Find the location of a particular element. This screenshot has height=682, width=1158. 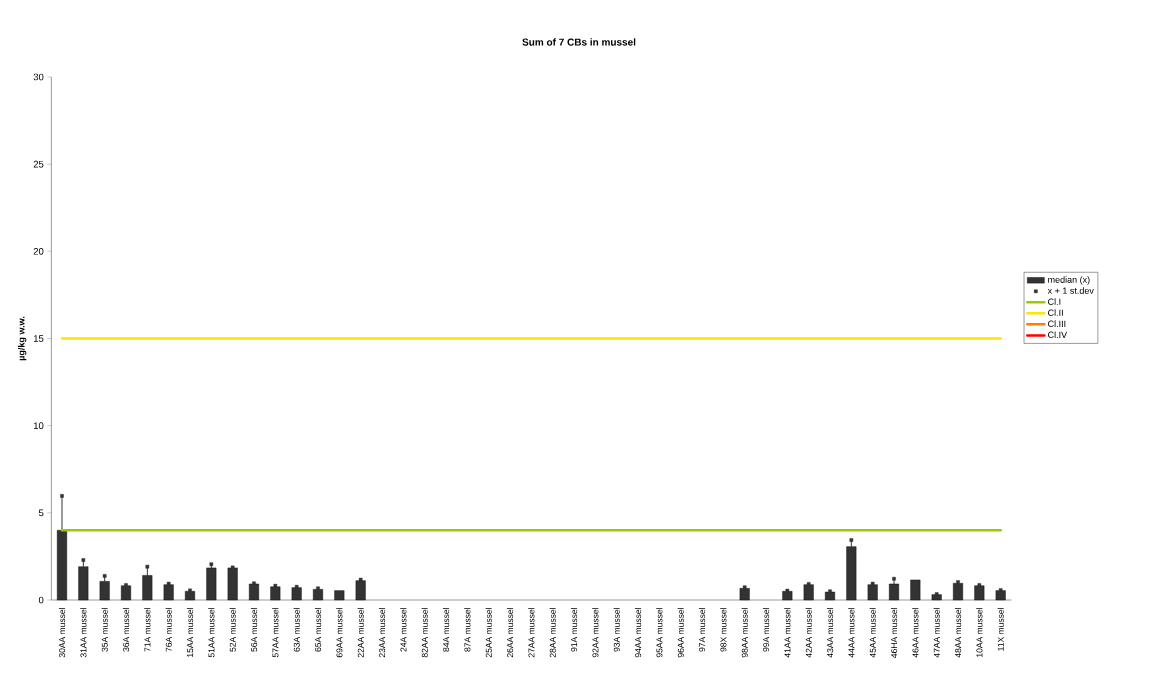

y-tick-label: 30 is located at coordinates (38, 77).